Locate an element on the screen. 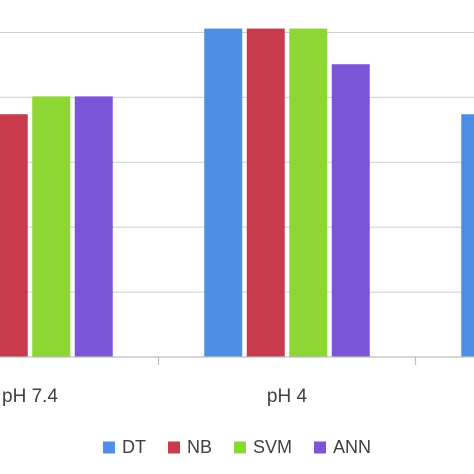 The height and width of the screenshot is (474, 474). legend-swatch-ann is located at coordinates (320, 447).